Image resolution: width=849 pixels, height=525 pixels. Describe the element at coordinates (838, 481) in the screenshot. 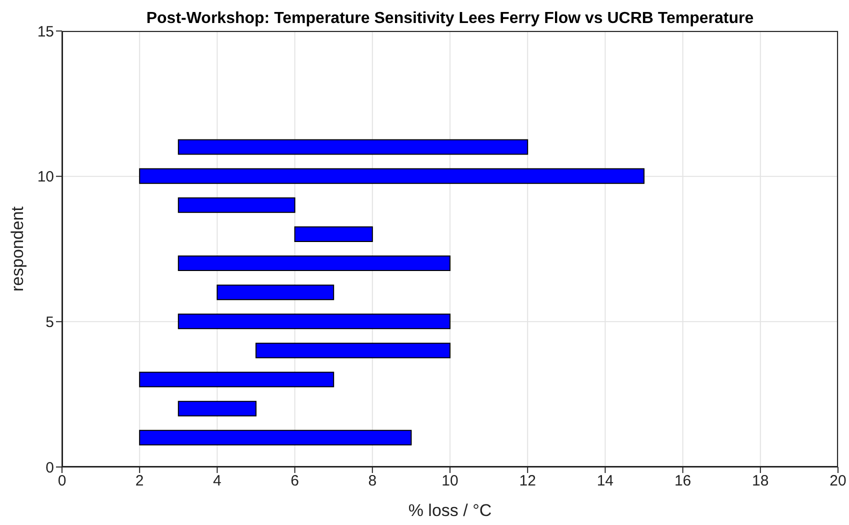

I see `x-tick-label: 20` at that location.